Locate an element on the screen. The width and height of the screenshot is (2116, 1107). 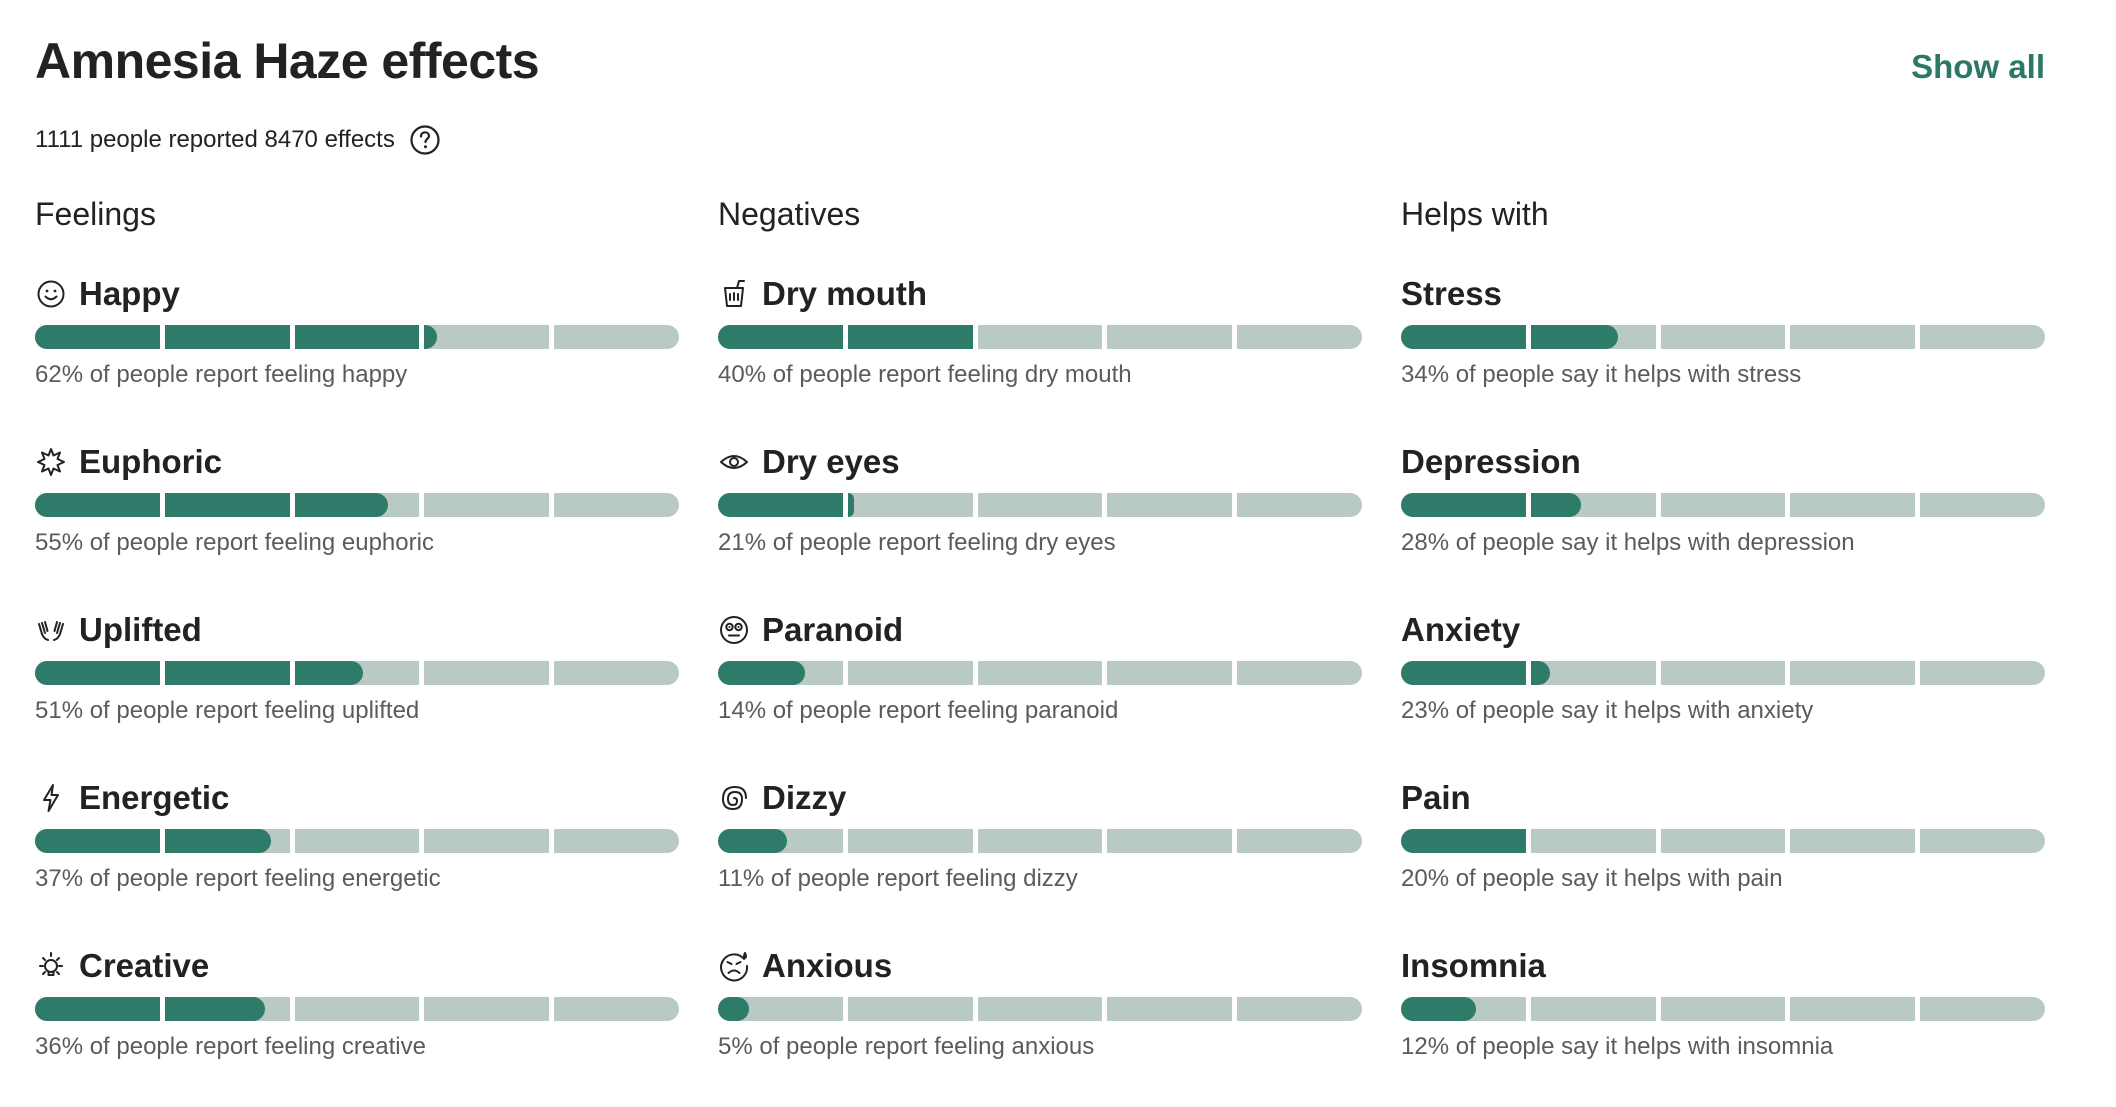
anxious-face-icon is located at coordinates (734, 966).